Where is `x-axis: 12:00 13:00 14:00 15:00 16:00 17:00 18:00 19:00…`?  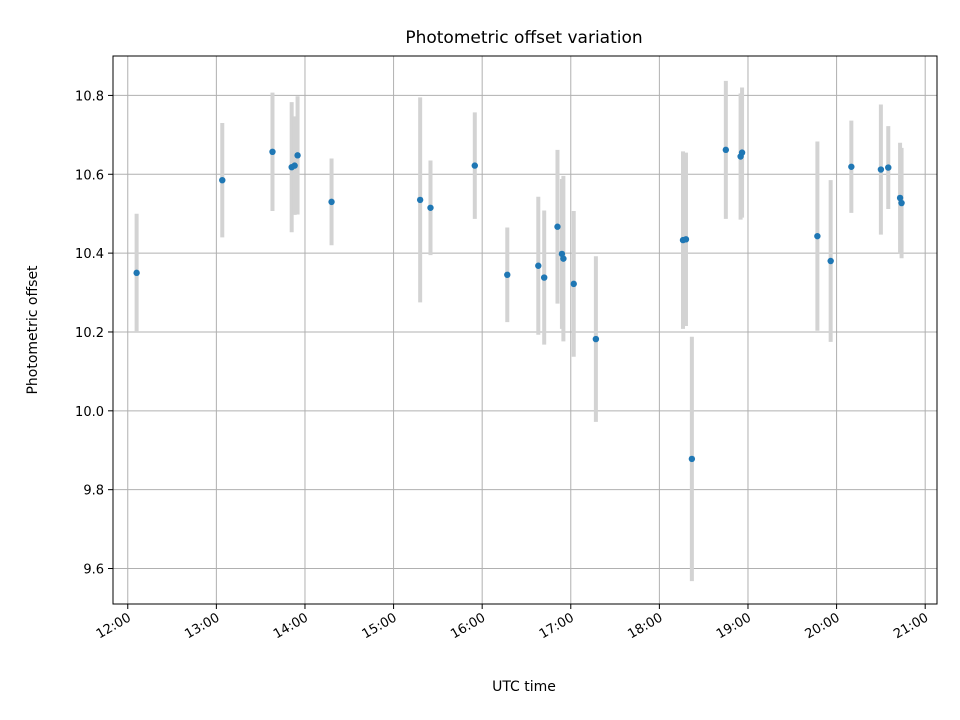
x-axis: 12:00 13:00 14:00 15:00 16:00 17:00 18:00 19:00… is located at coordinates (512, 623).